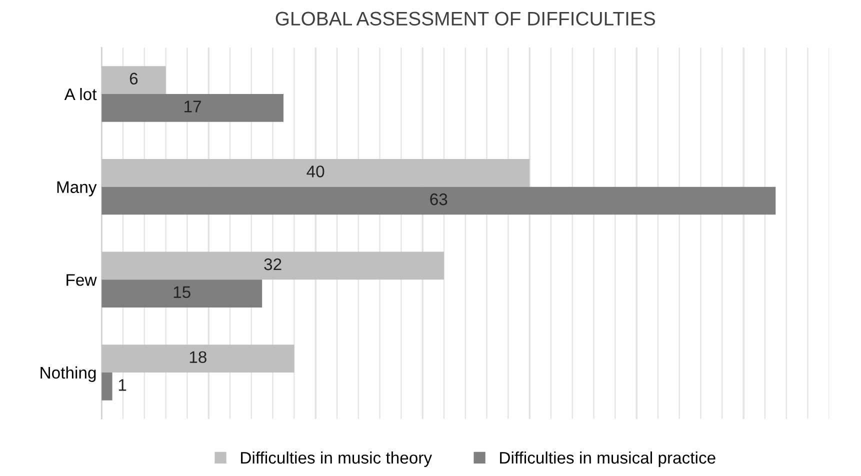  I want to click on data-label: 63, so click(439, 199).